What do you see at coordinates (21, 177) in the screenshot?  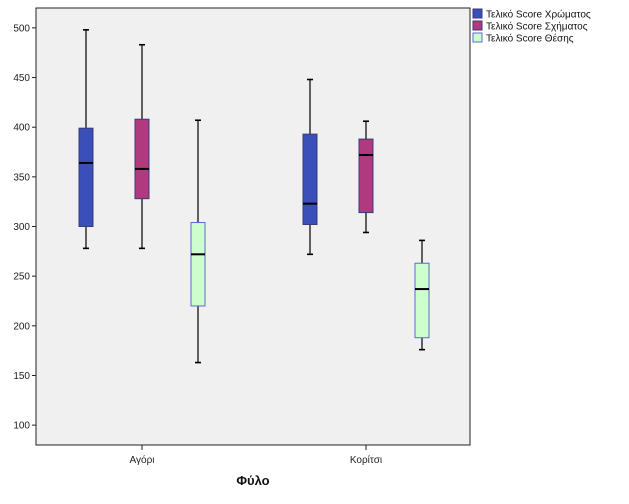 I see `y-tick-label-350: 350` at bounding box center [21, 177].